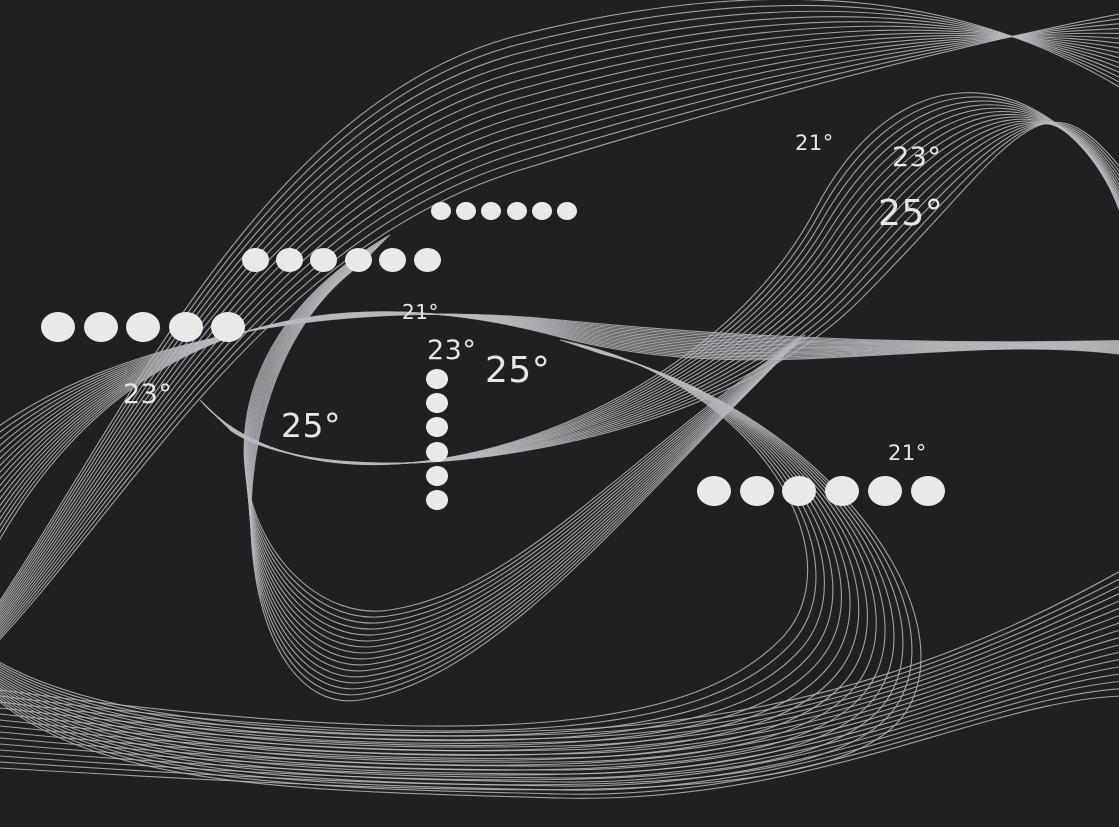  Describe the element at coordinates (916, 157) in the screenshot. I see `temperature-label-23-top-right: 23°` at that location.